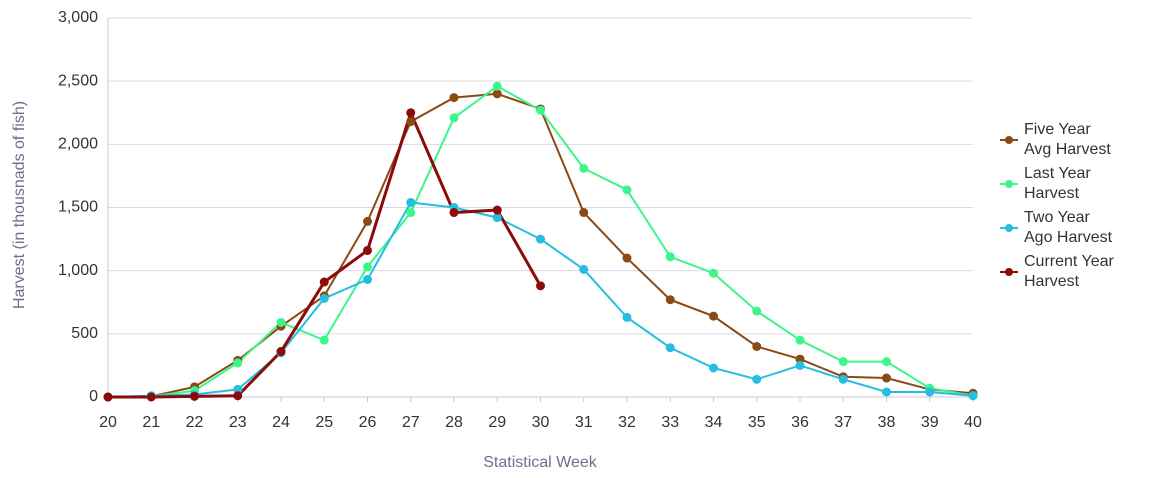 The image size is (1150, 478). I want to click on legend-item: Two Year Ago Harvest, so click(1060, 228).